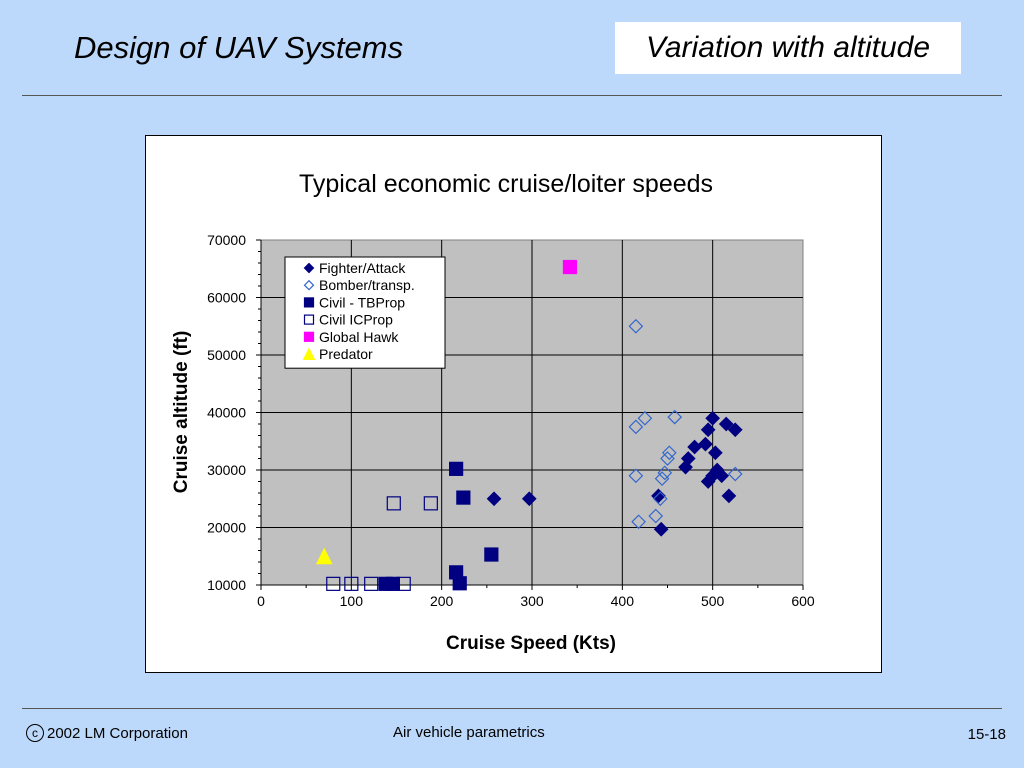  I want to click on x-tick-label: 200, so click(442, 601).